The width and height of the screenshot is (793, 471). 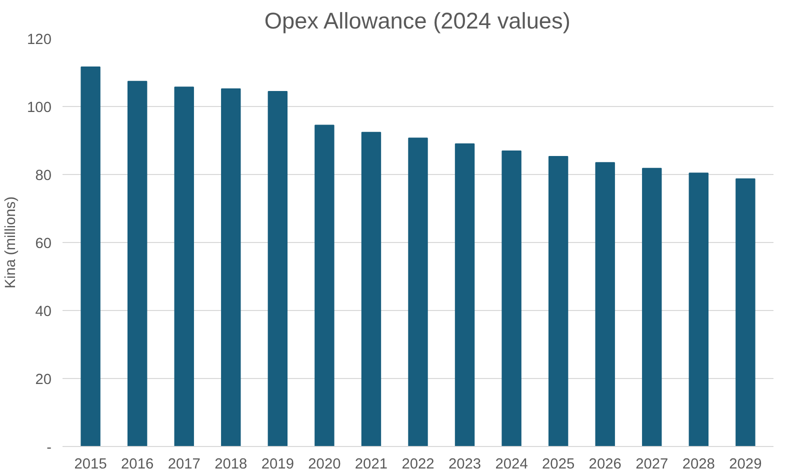 I want to click on chart-title: Opex Allowance (2024 values), so click(x=417, y=21).